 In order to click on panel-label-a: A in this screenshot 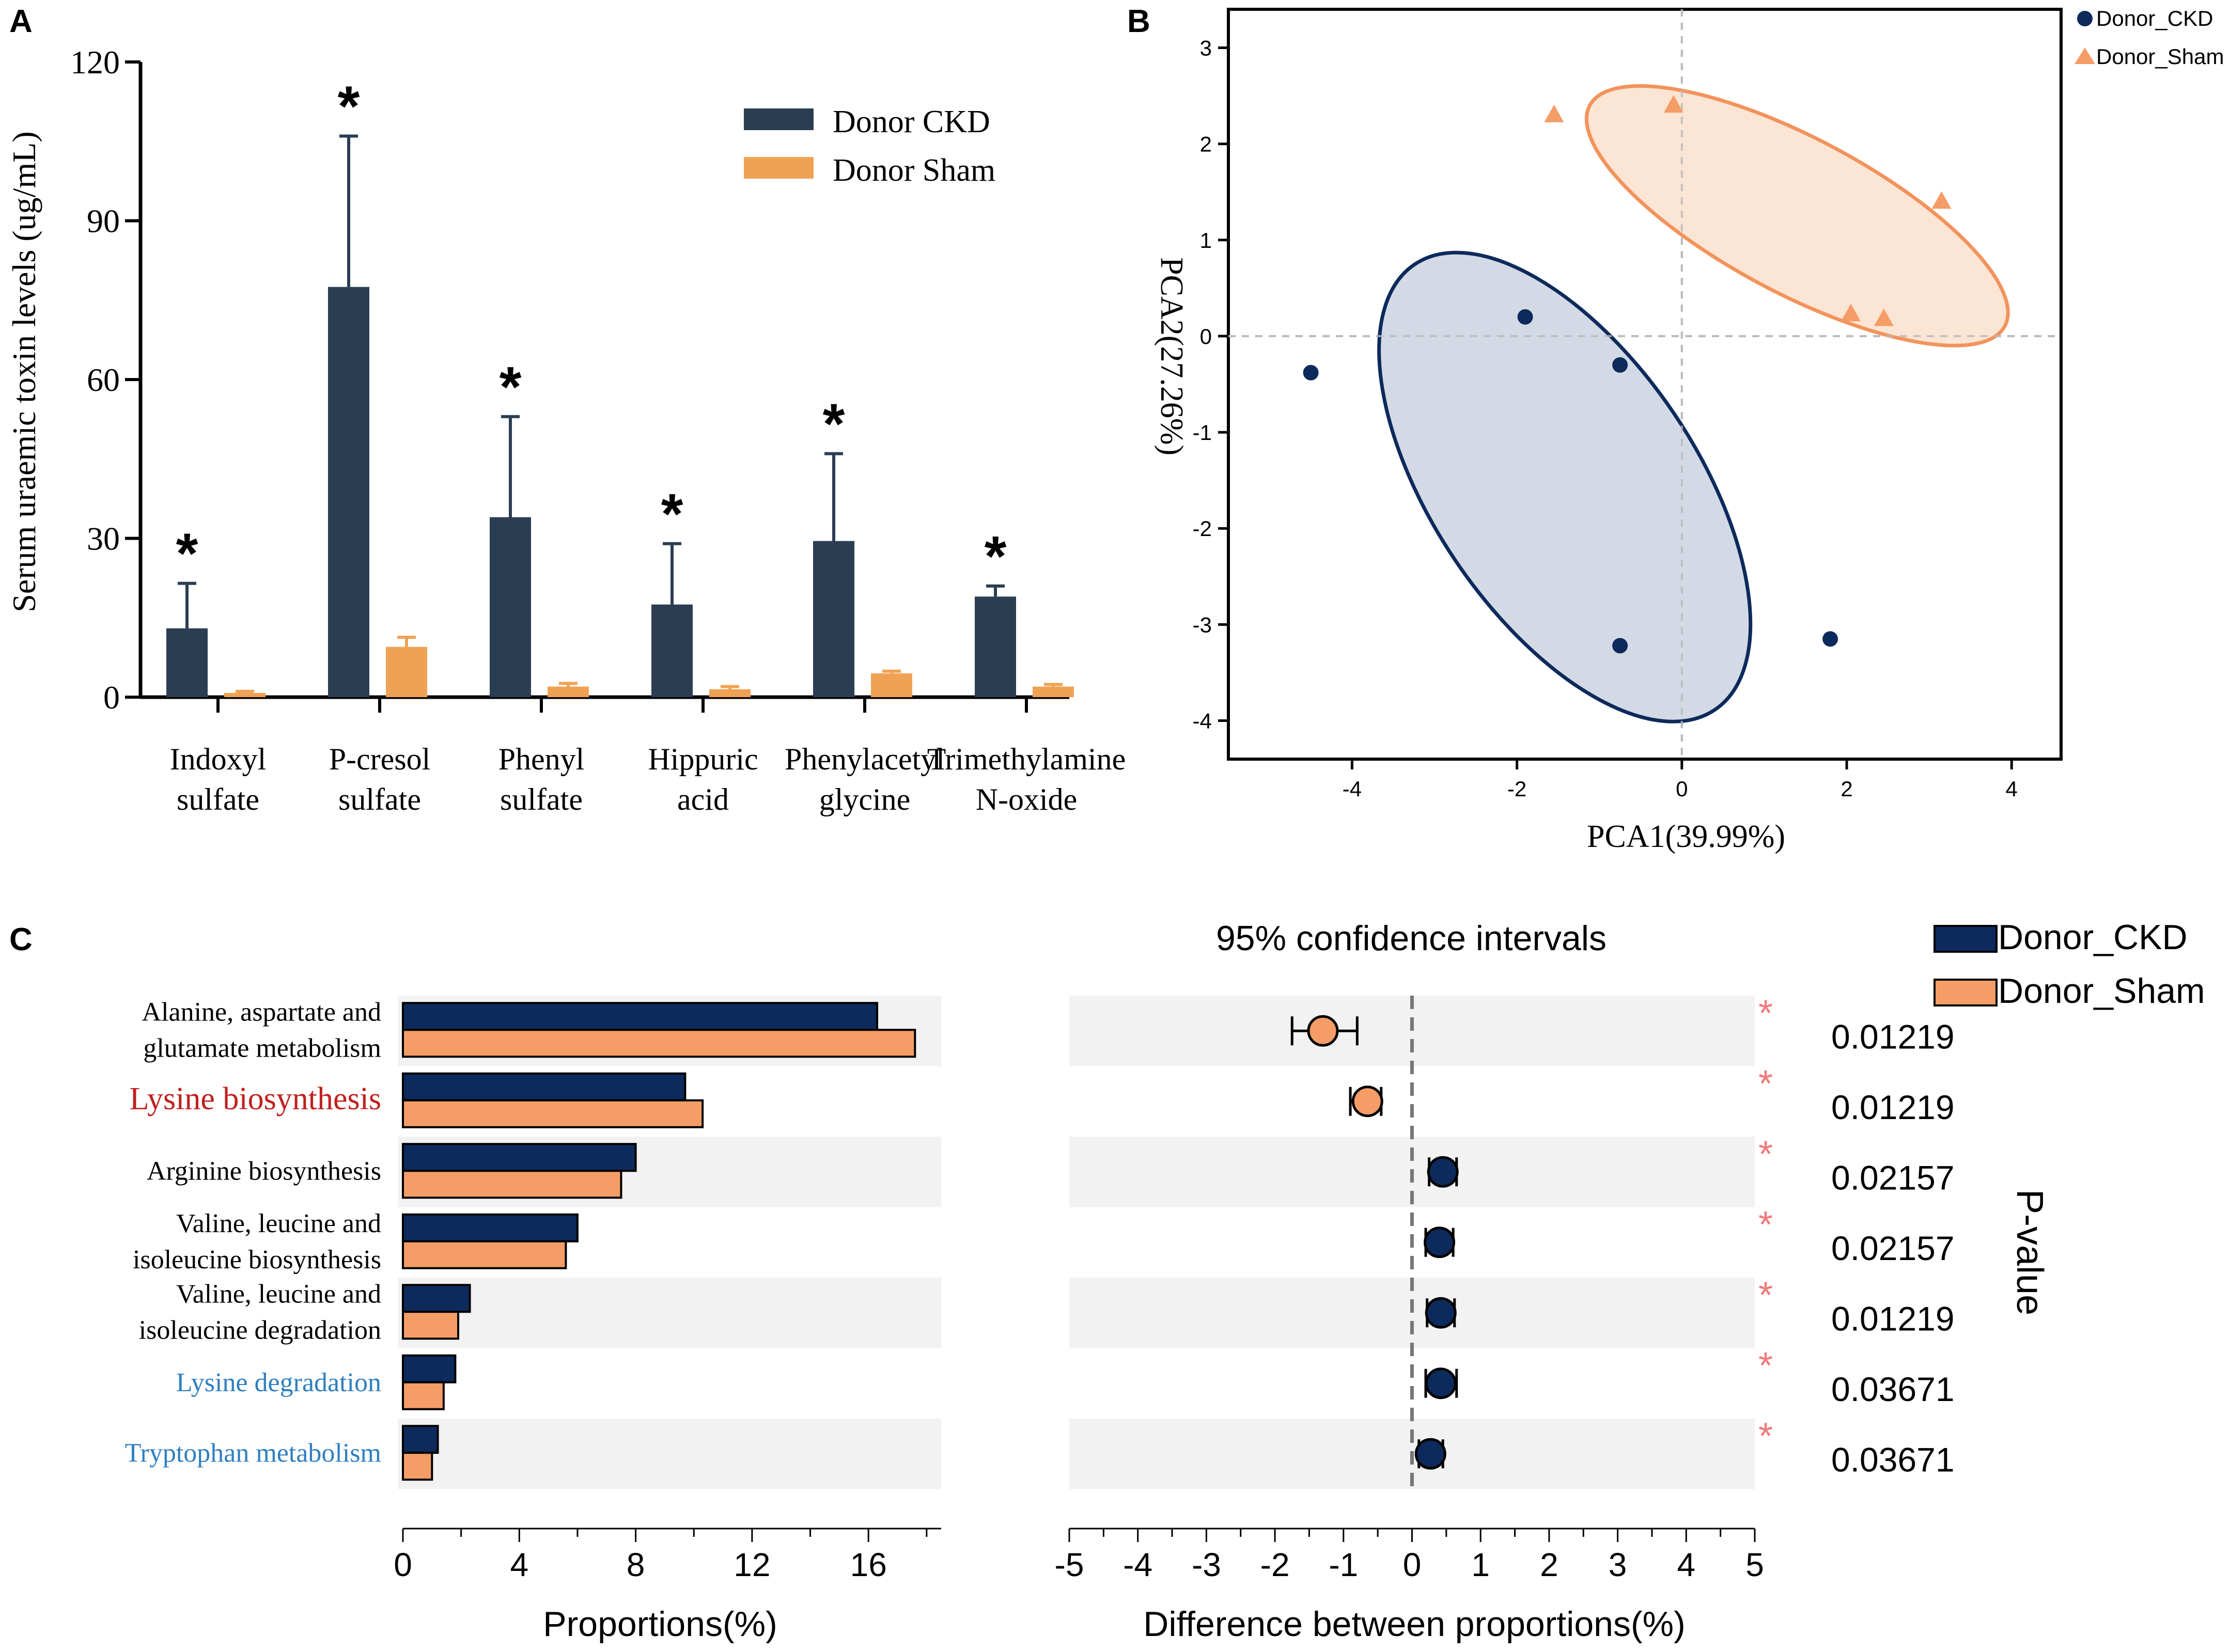, I will do `click(21, 21)`.